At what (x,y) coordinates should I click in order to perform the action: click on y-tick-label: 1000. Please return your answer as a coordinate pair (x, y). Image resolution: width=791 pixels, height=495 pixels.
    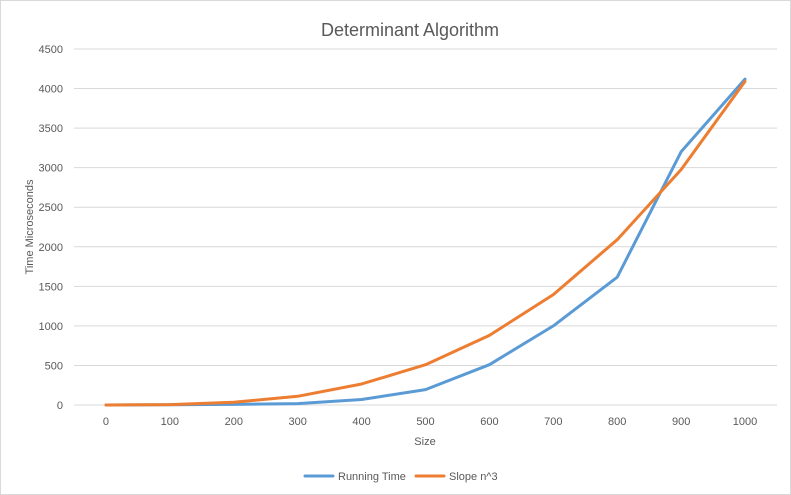
    Looking at the image, I should click on (51, 327).